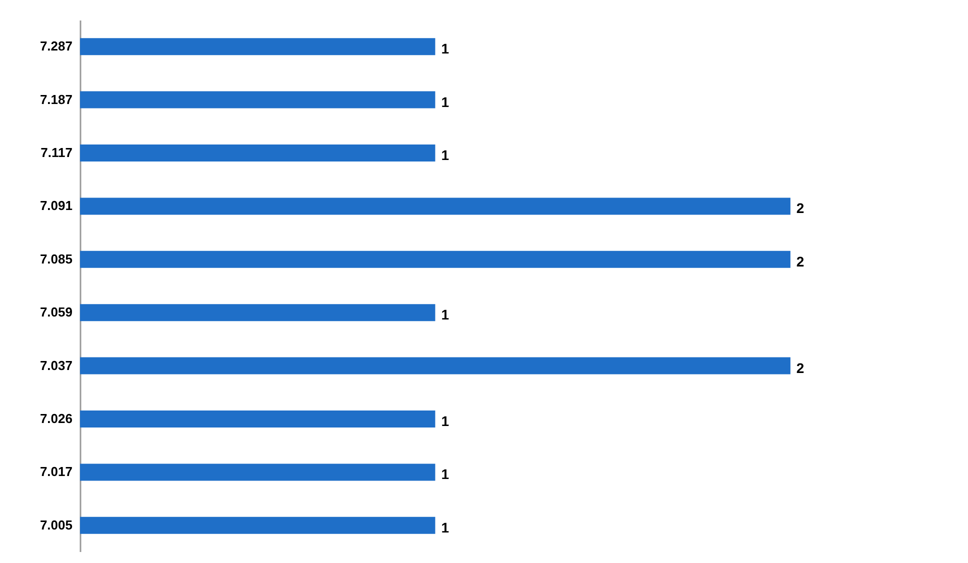 The image size is (968, 563). I want to click on y-tick-label: 7.085, so click(56, 258).